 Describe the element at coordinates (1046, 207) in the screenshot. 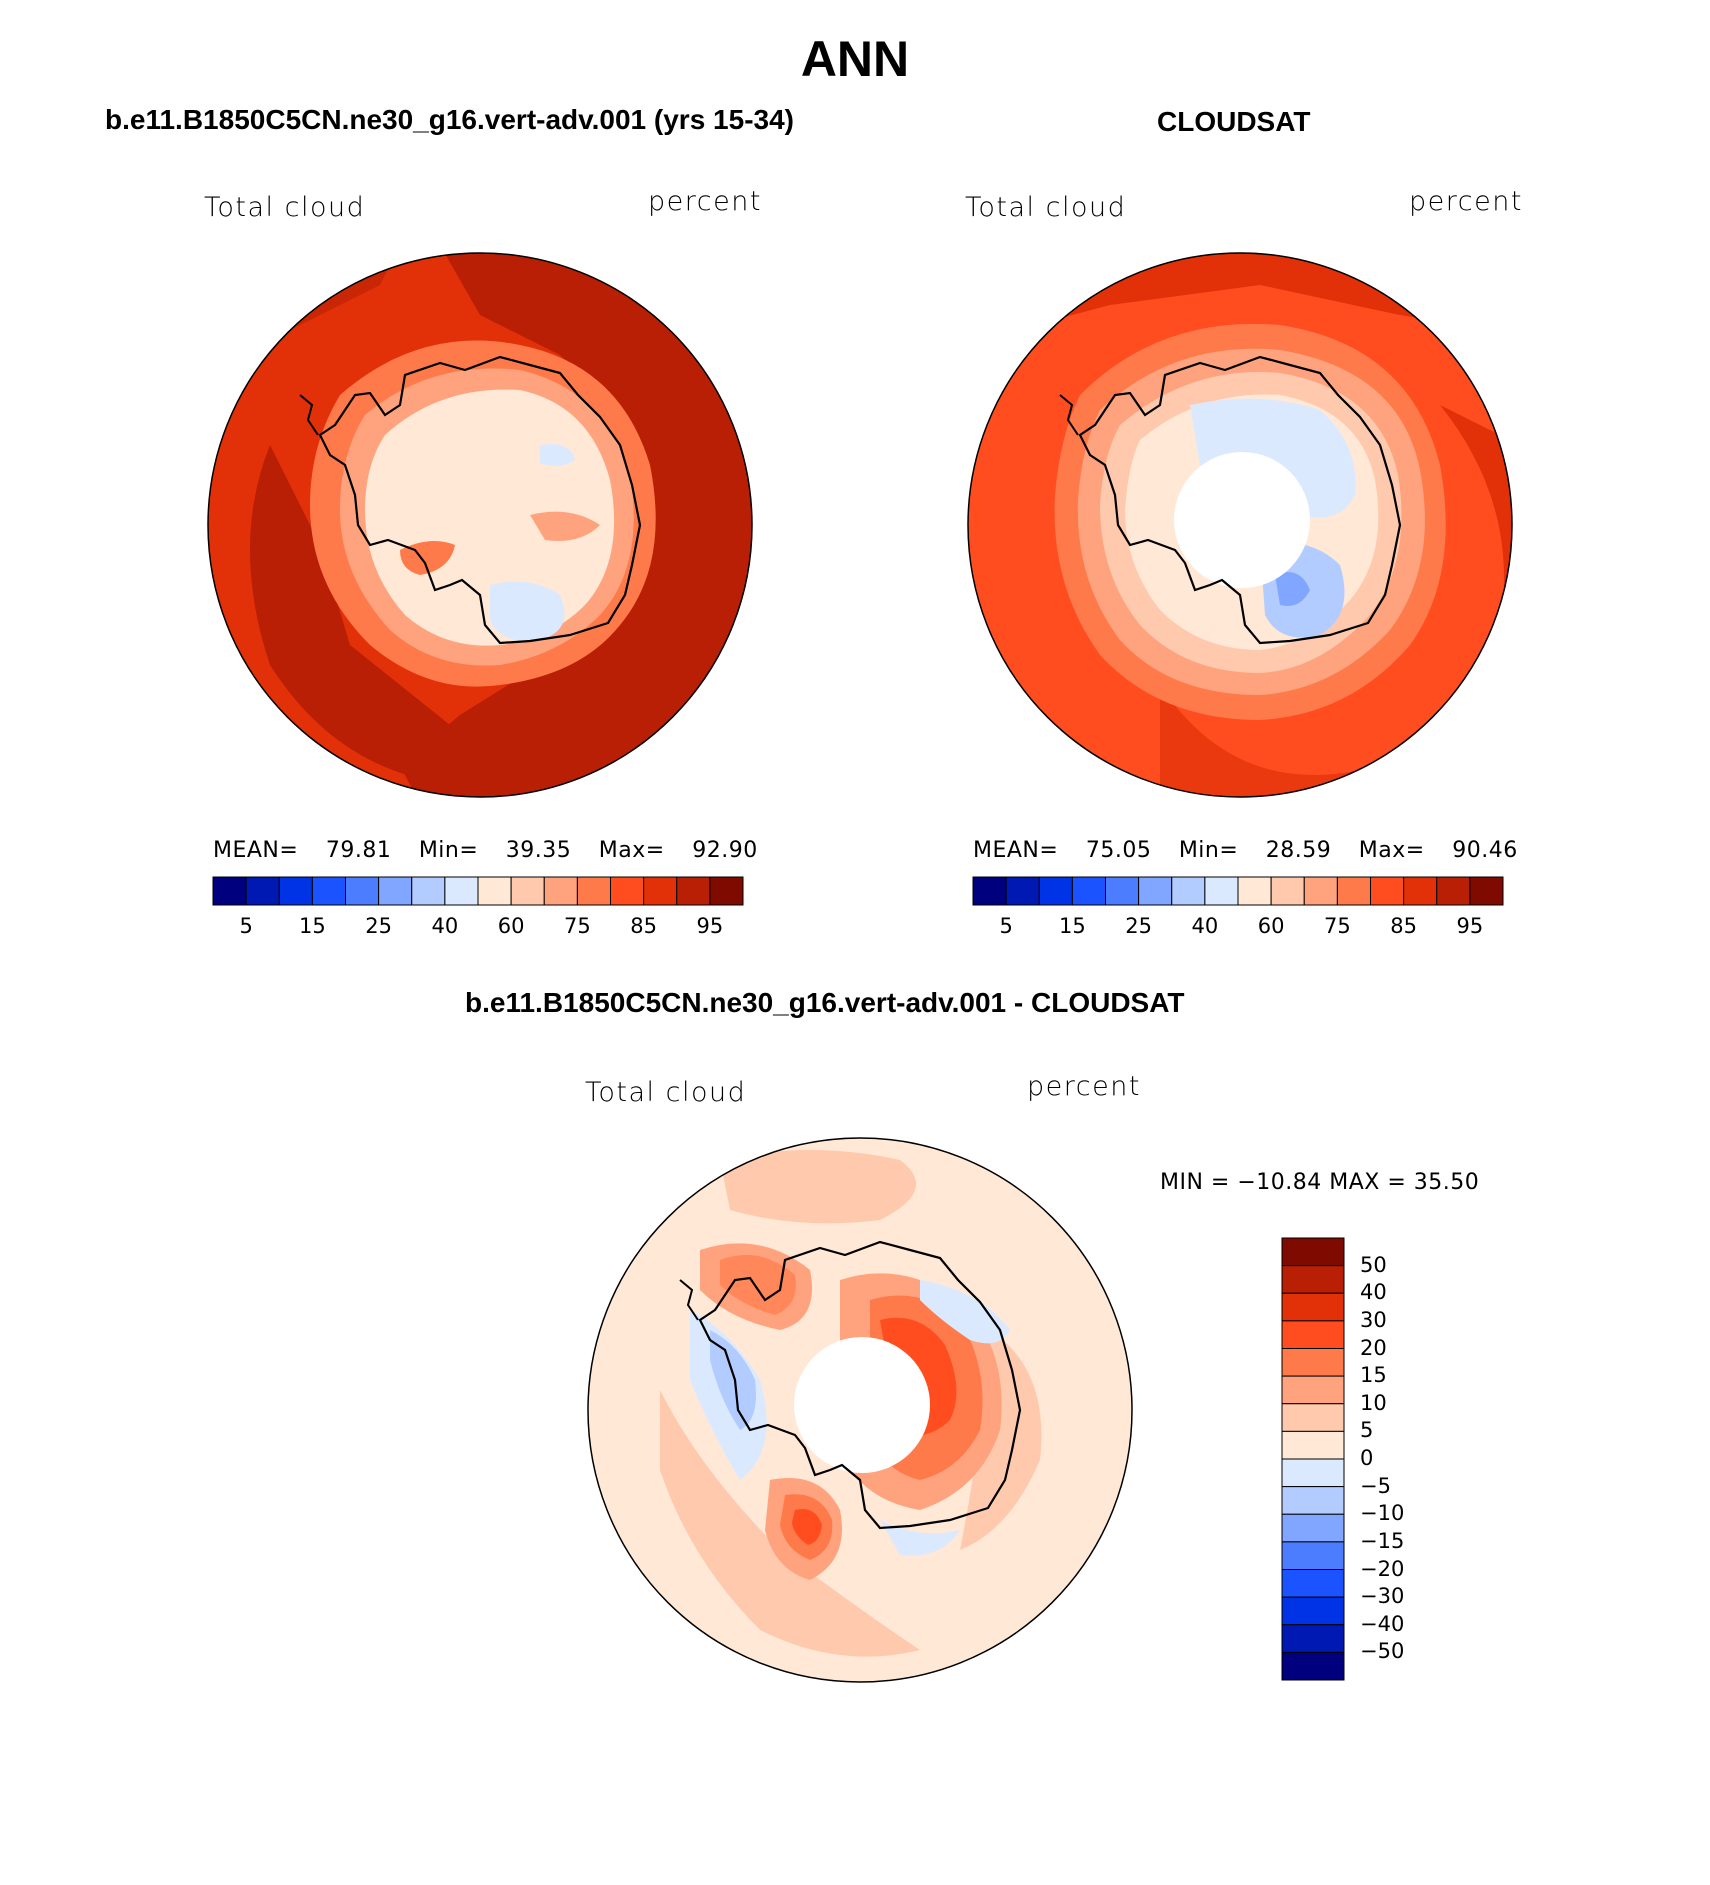

I see `obs-left-label: Total cloud` at that location.